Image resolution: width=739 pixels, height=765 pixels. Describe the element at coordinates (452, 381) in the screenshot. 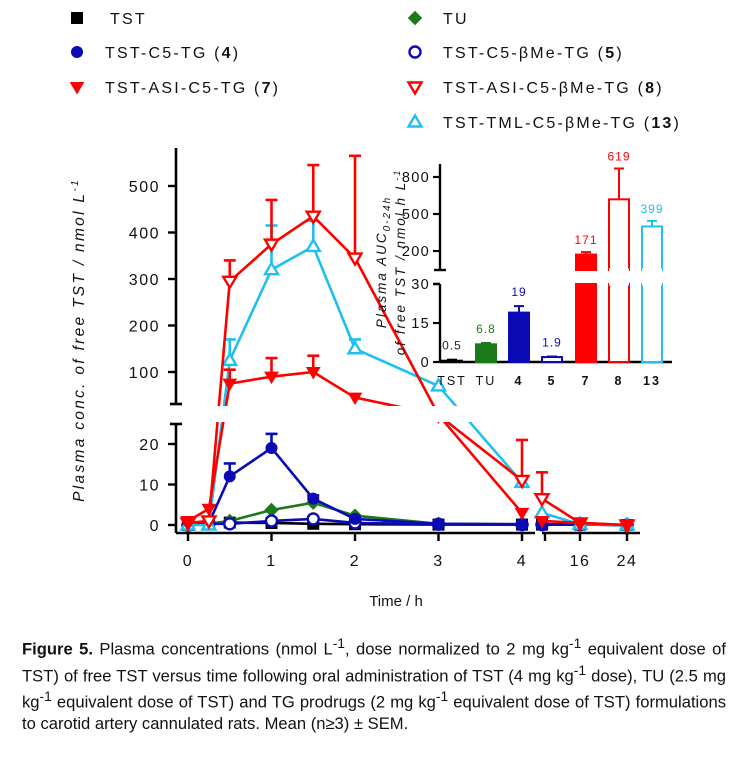

I see `inset-category-label: TST` at that location.